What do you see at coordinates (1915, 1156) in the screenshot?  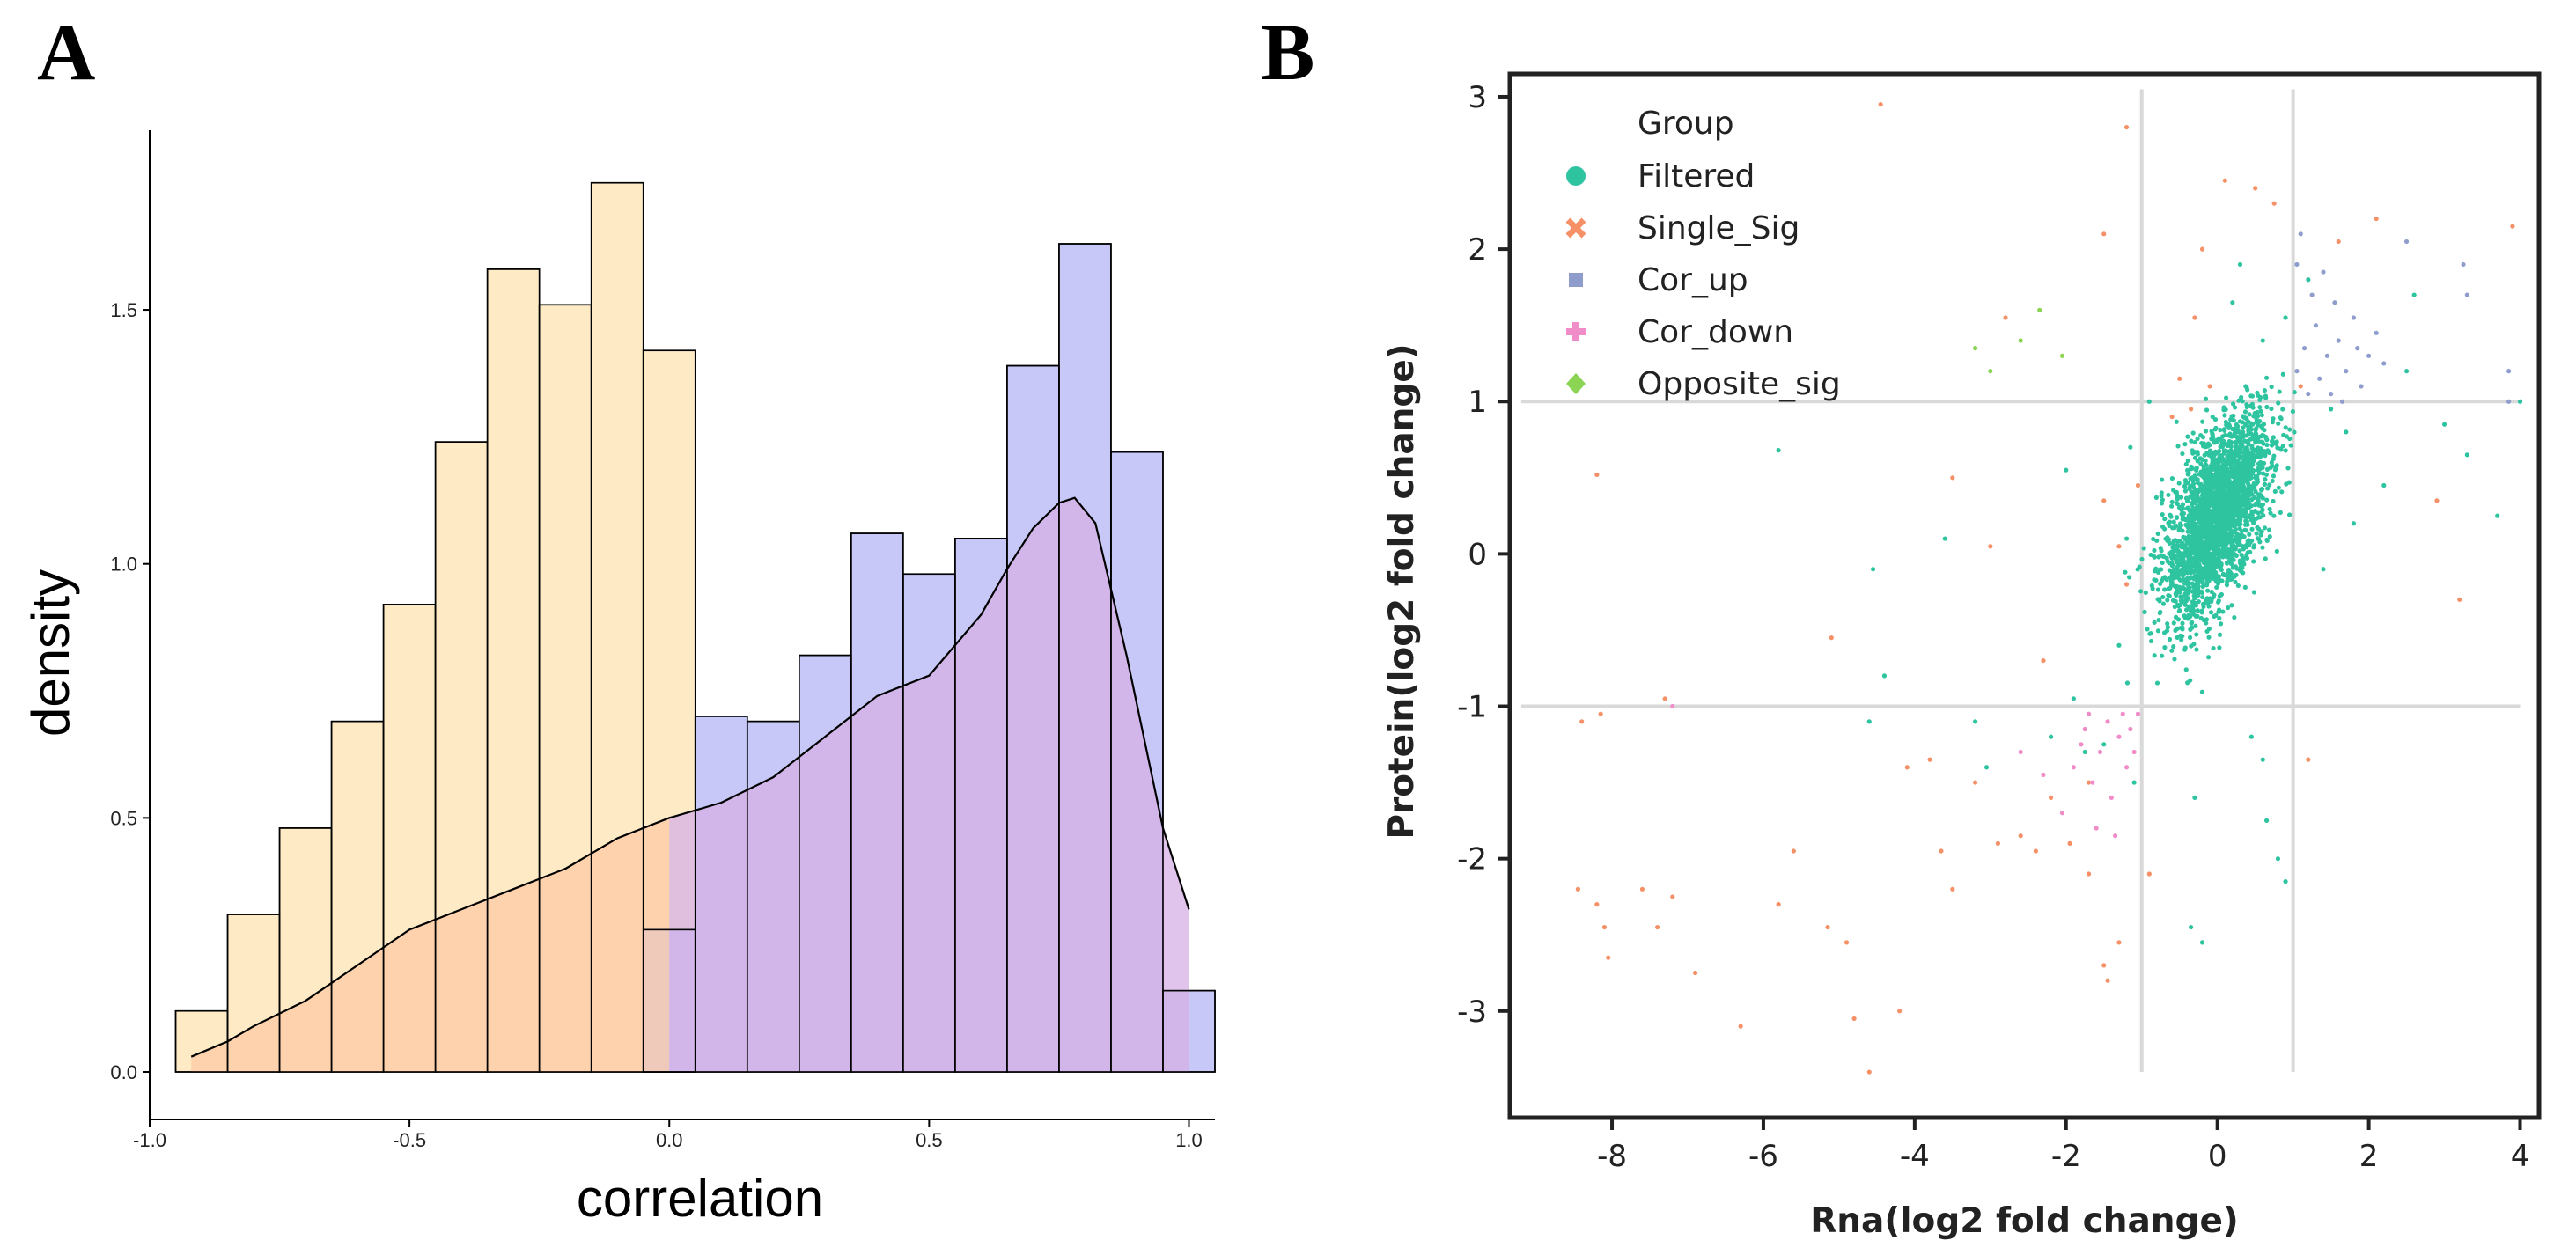 I see `x-tick-label: -4` at bounding box center [1915, 1156].